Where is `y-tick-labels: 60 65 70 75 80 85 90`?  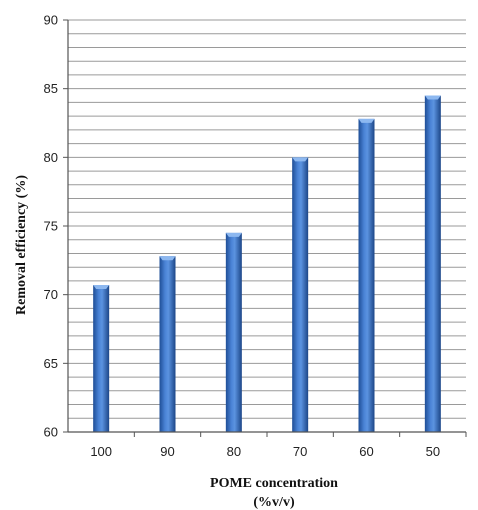 y-tick-labels: 60 65 70 75 80 85 90 is located at coordinates (56, 226).